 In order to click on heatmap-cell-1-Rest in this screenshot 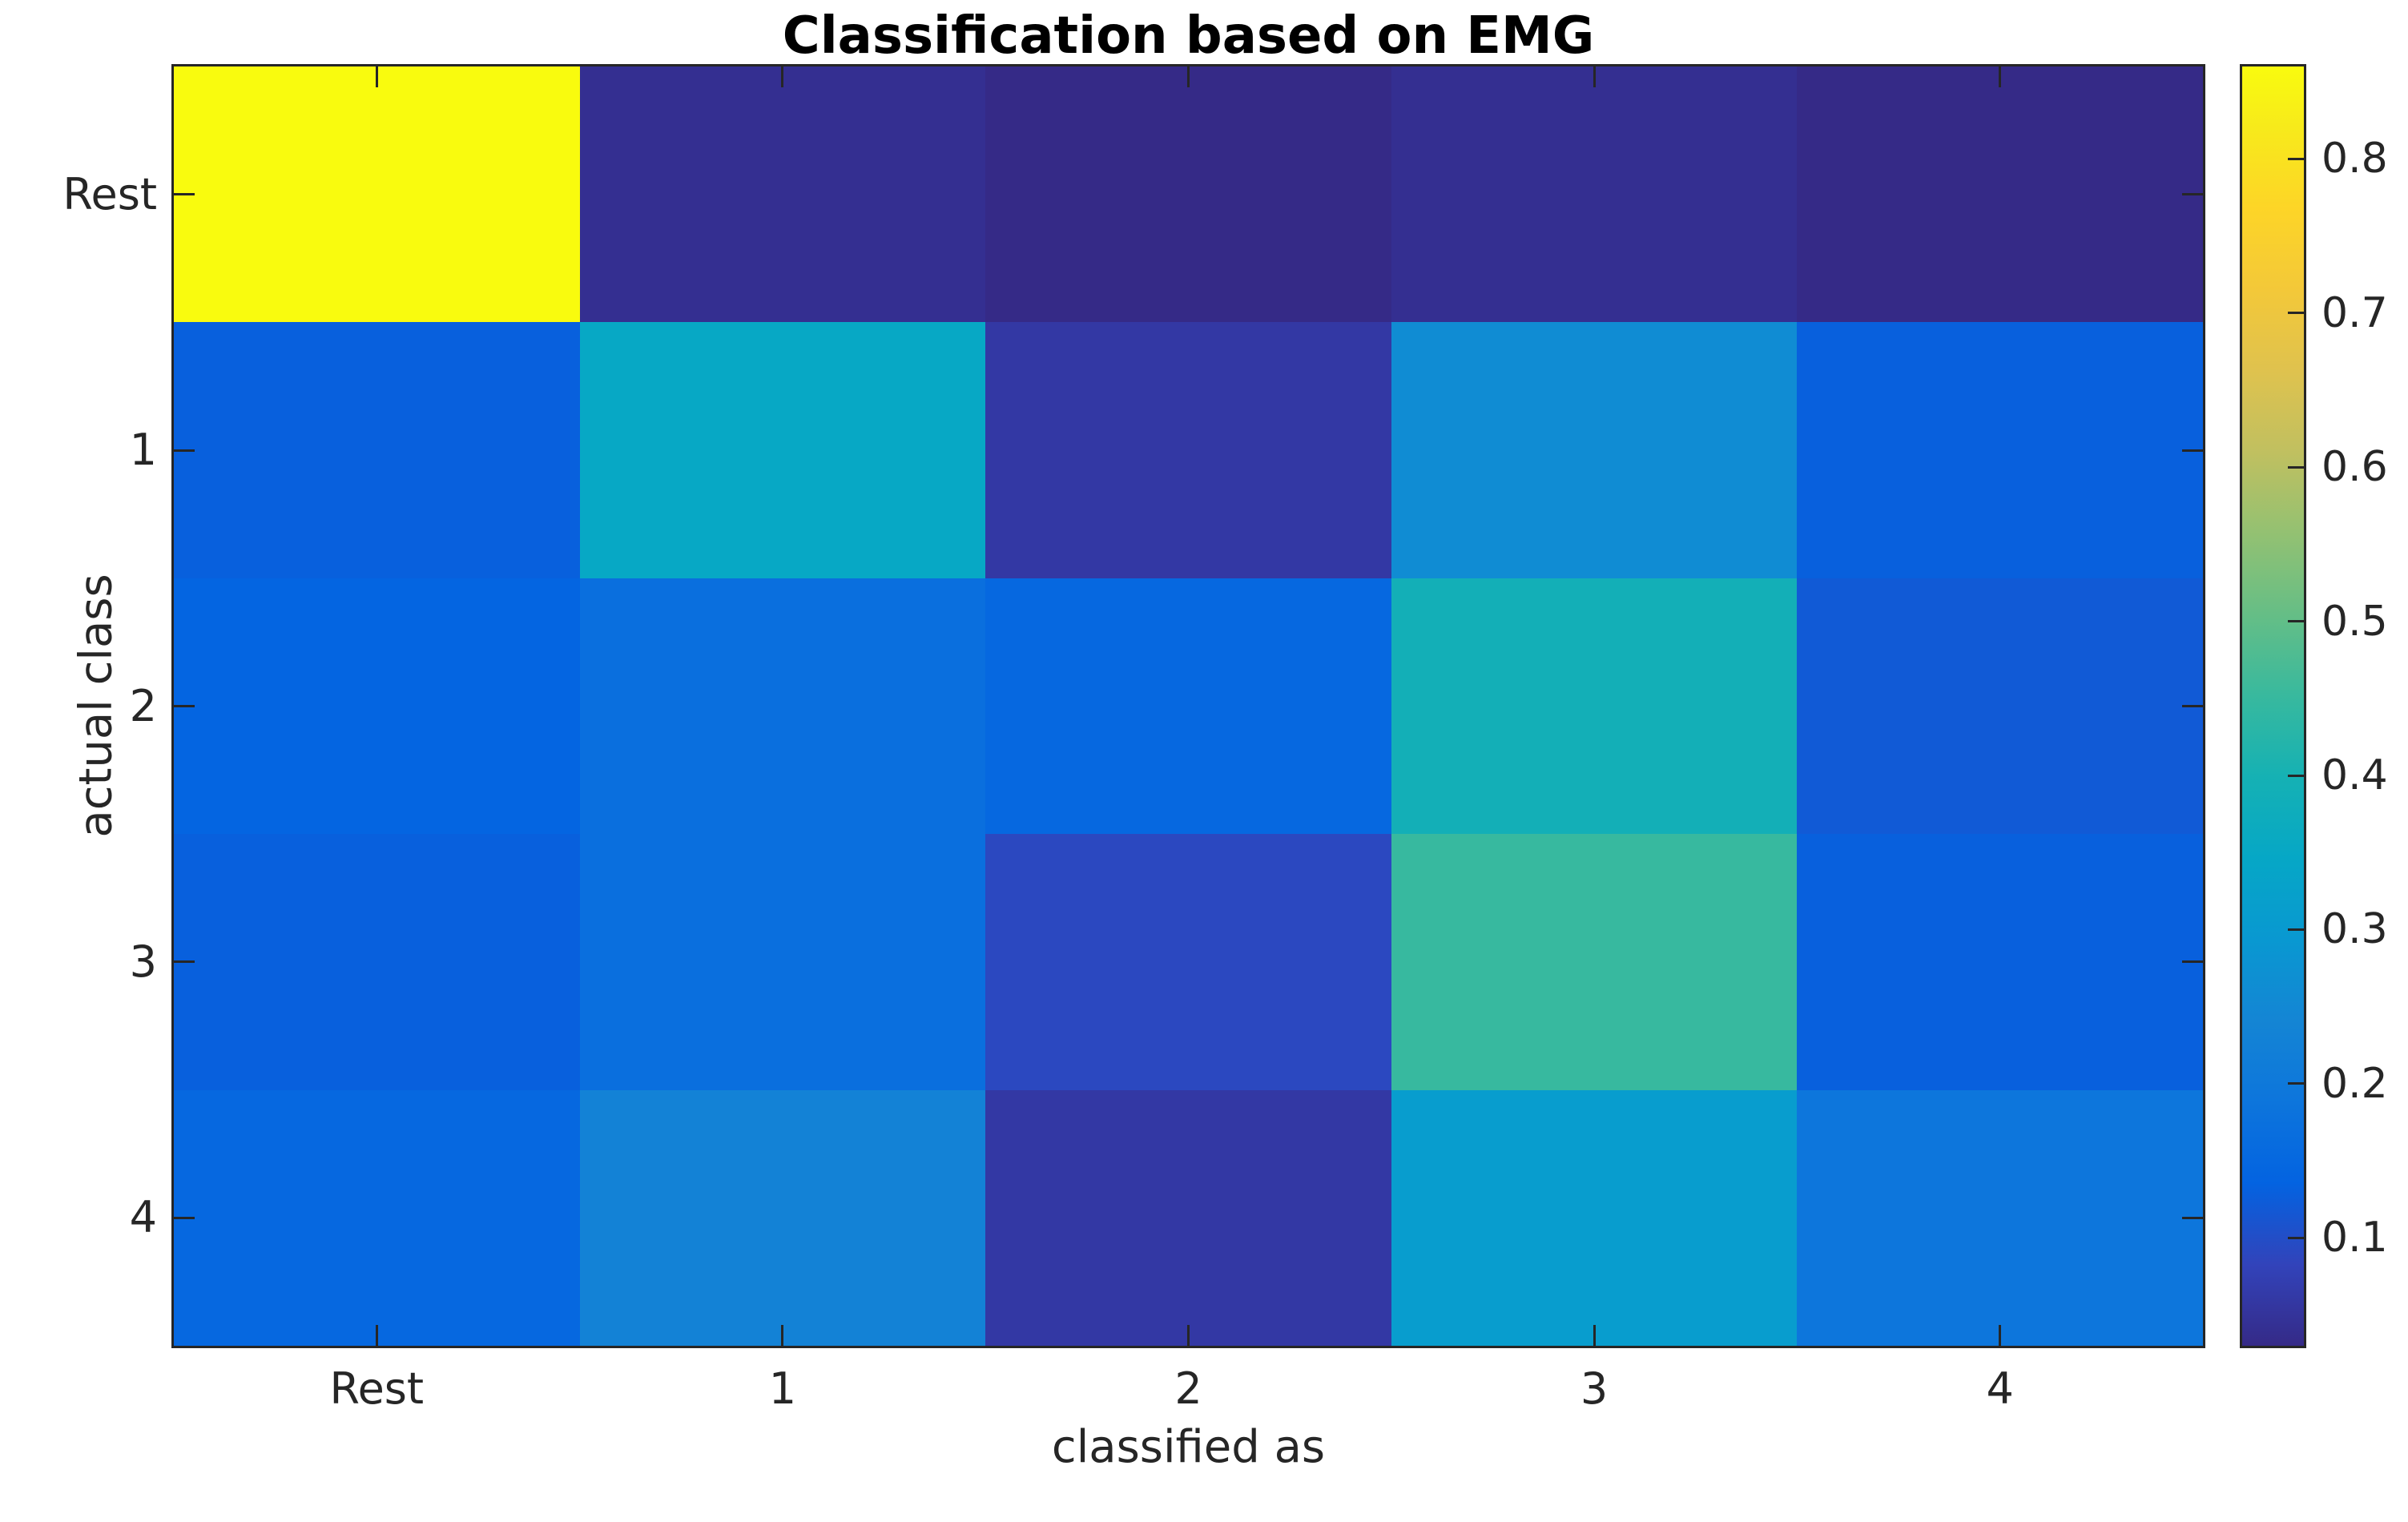, I will do `click(377, 450)`.